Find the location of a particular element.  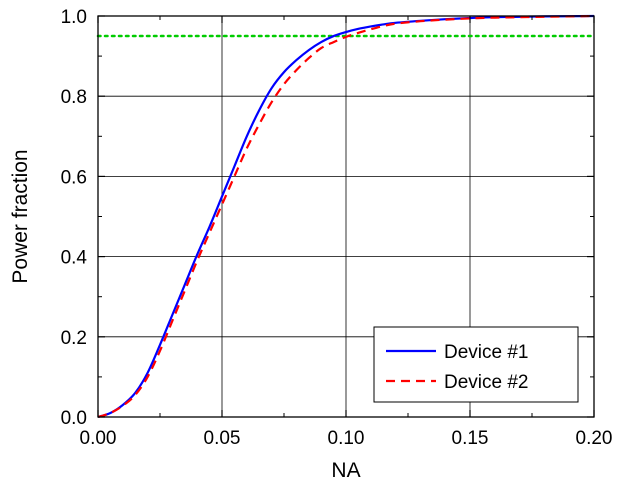

legend-label-device-2: Device #2 is located at coordinates (486, 382).